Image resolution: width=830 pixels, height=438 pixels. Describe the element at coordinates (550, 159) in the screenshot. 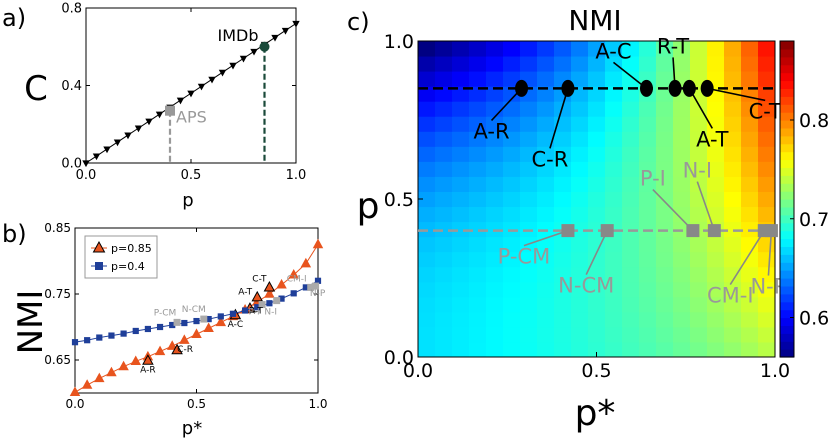

I see `panel-c-label-c-r: C-R` at that location.